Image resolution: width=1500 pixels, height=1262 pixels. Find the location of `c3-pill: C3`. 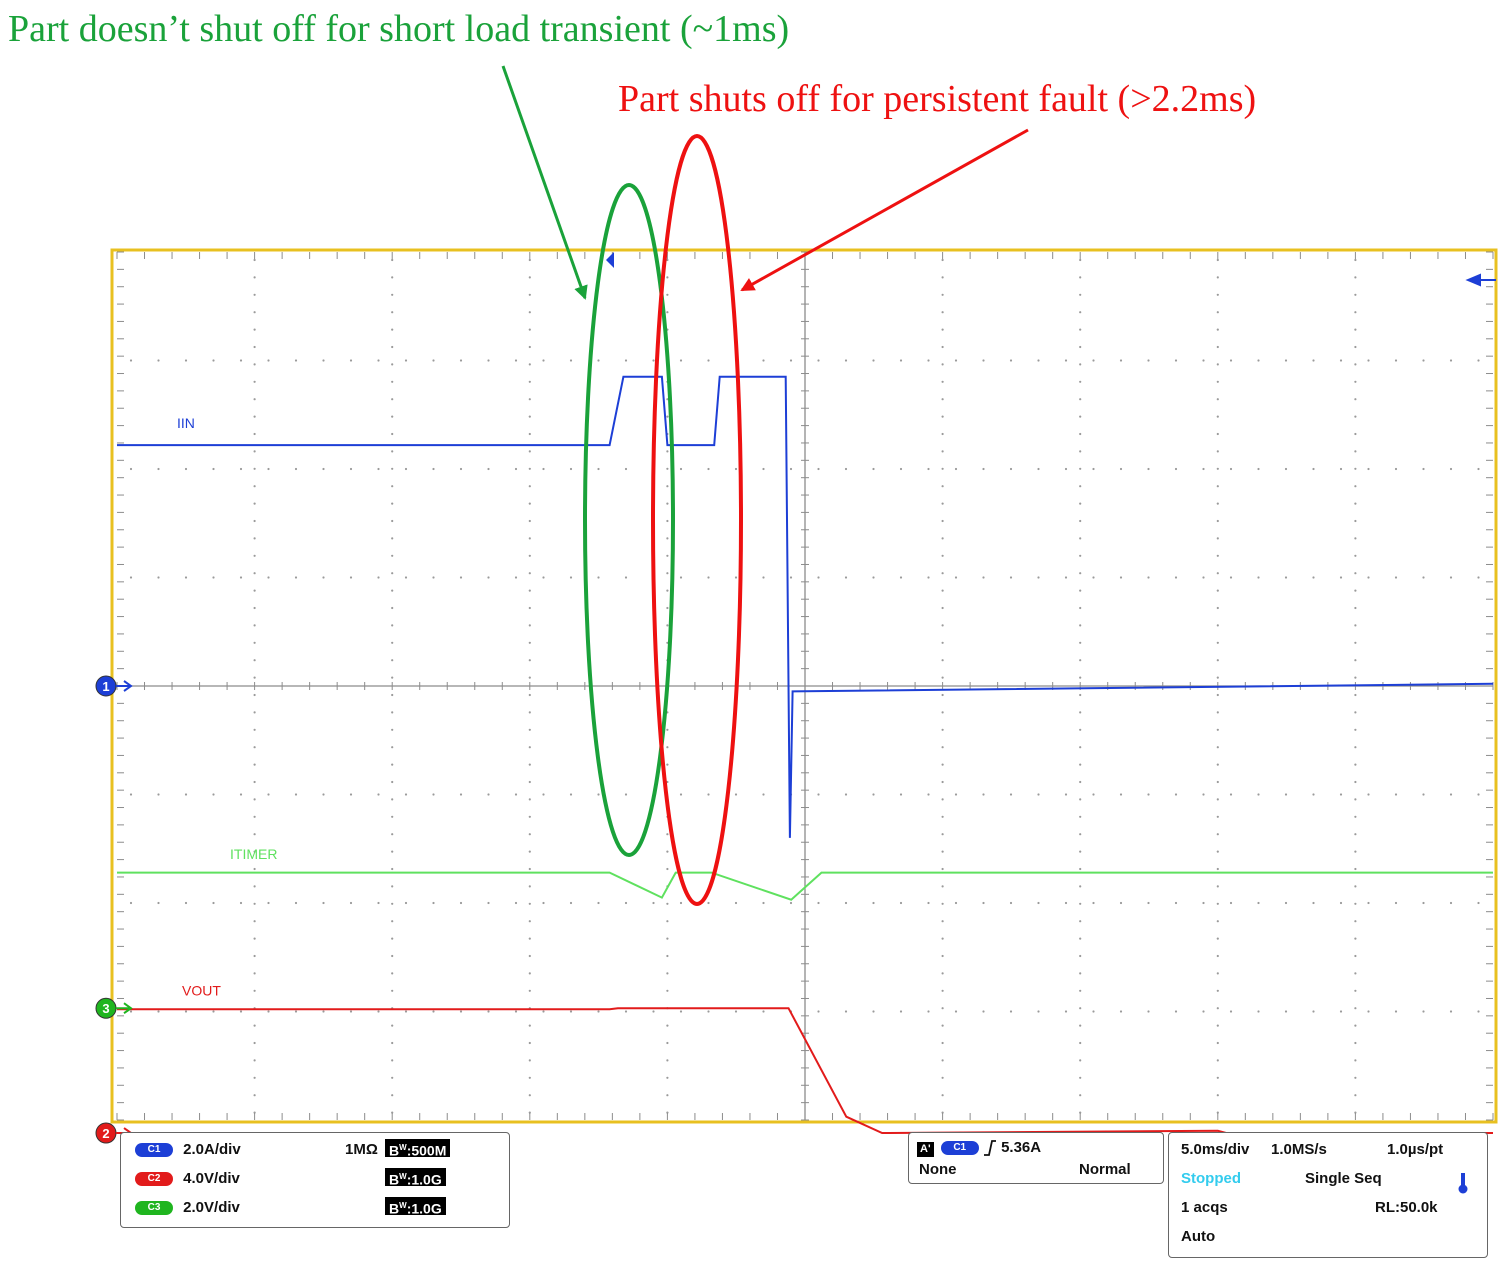

c3-pill: C3 is located at coordinates (154, 1208).